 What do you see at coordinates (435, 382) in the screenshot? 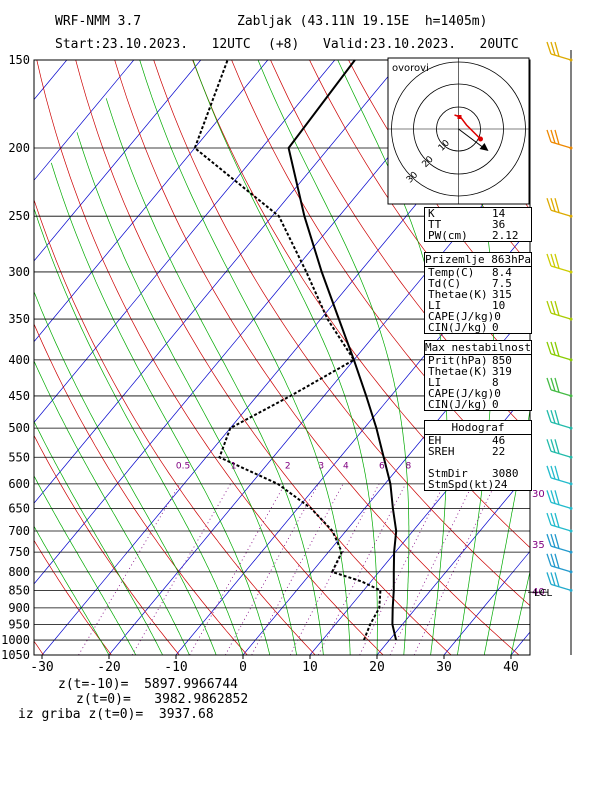
I see `stat-label: LI` at bounding box center [435, 382].